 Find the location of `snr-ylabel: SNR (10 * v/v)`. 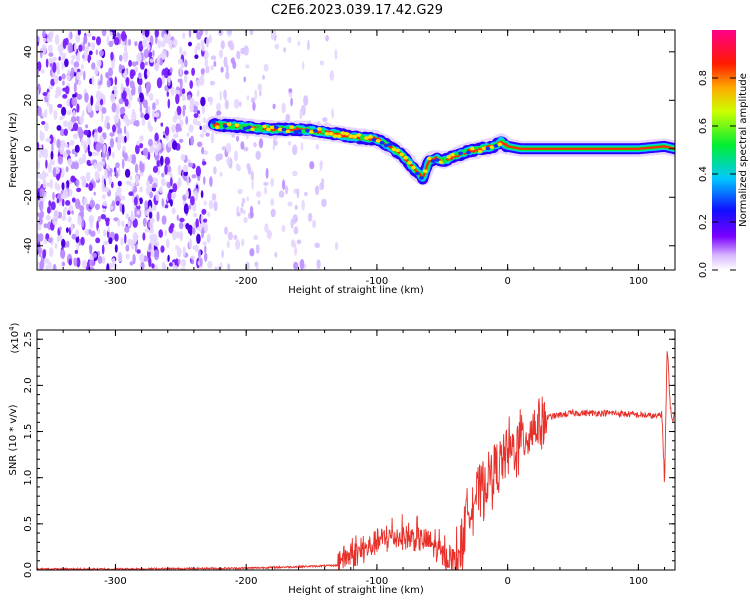

snr-ylabel: SNR (10 * v/v) is located at coordinates (13, 439).